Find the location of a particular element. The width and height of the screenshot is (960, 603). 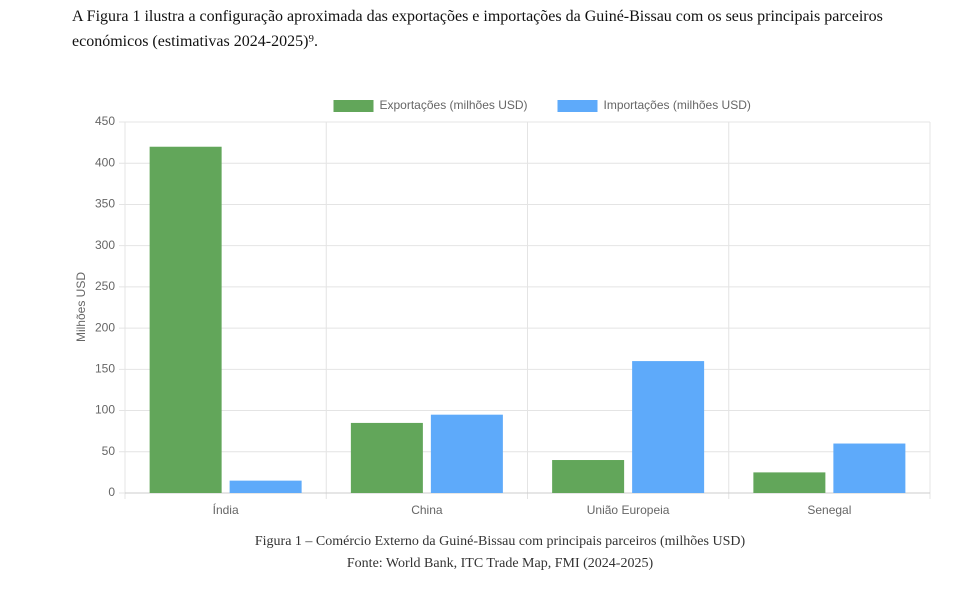

legend-label: Exportações (milhões USD) is located at coordinates (454, 105).